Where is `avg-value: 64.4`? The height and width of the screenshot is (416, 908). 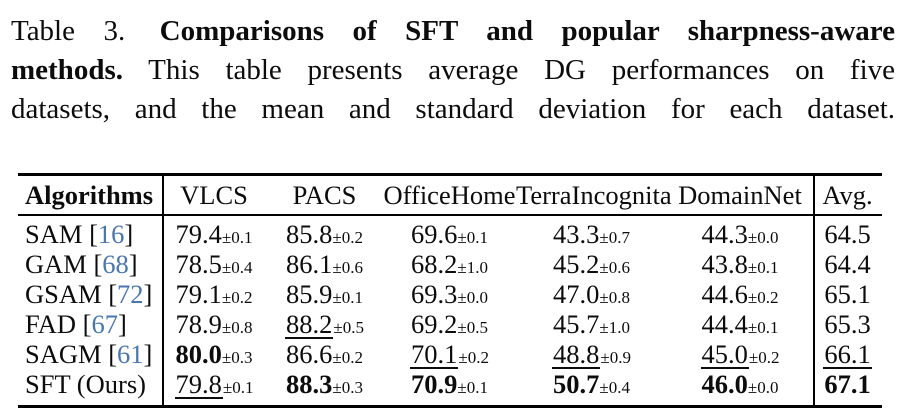 avg-value: 64.4 is located at coordinates (847, 264).